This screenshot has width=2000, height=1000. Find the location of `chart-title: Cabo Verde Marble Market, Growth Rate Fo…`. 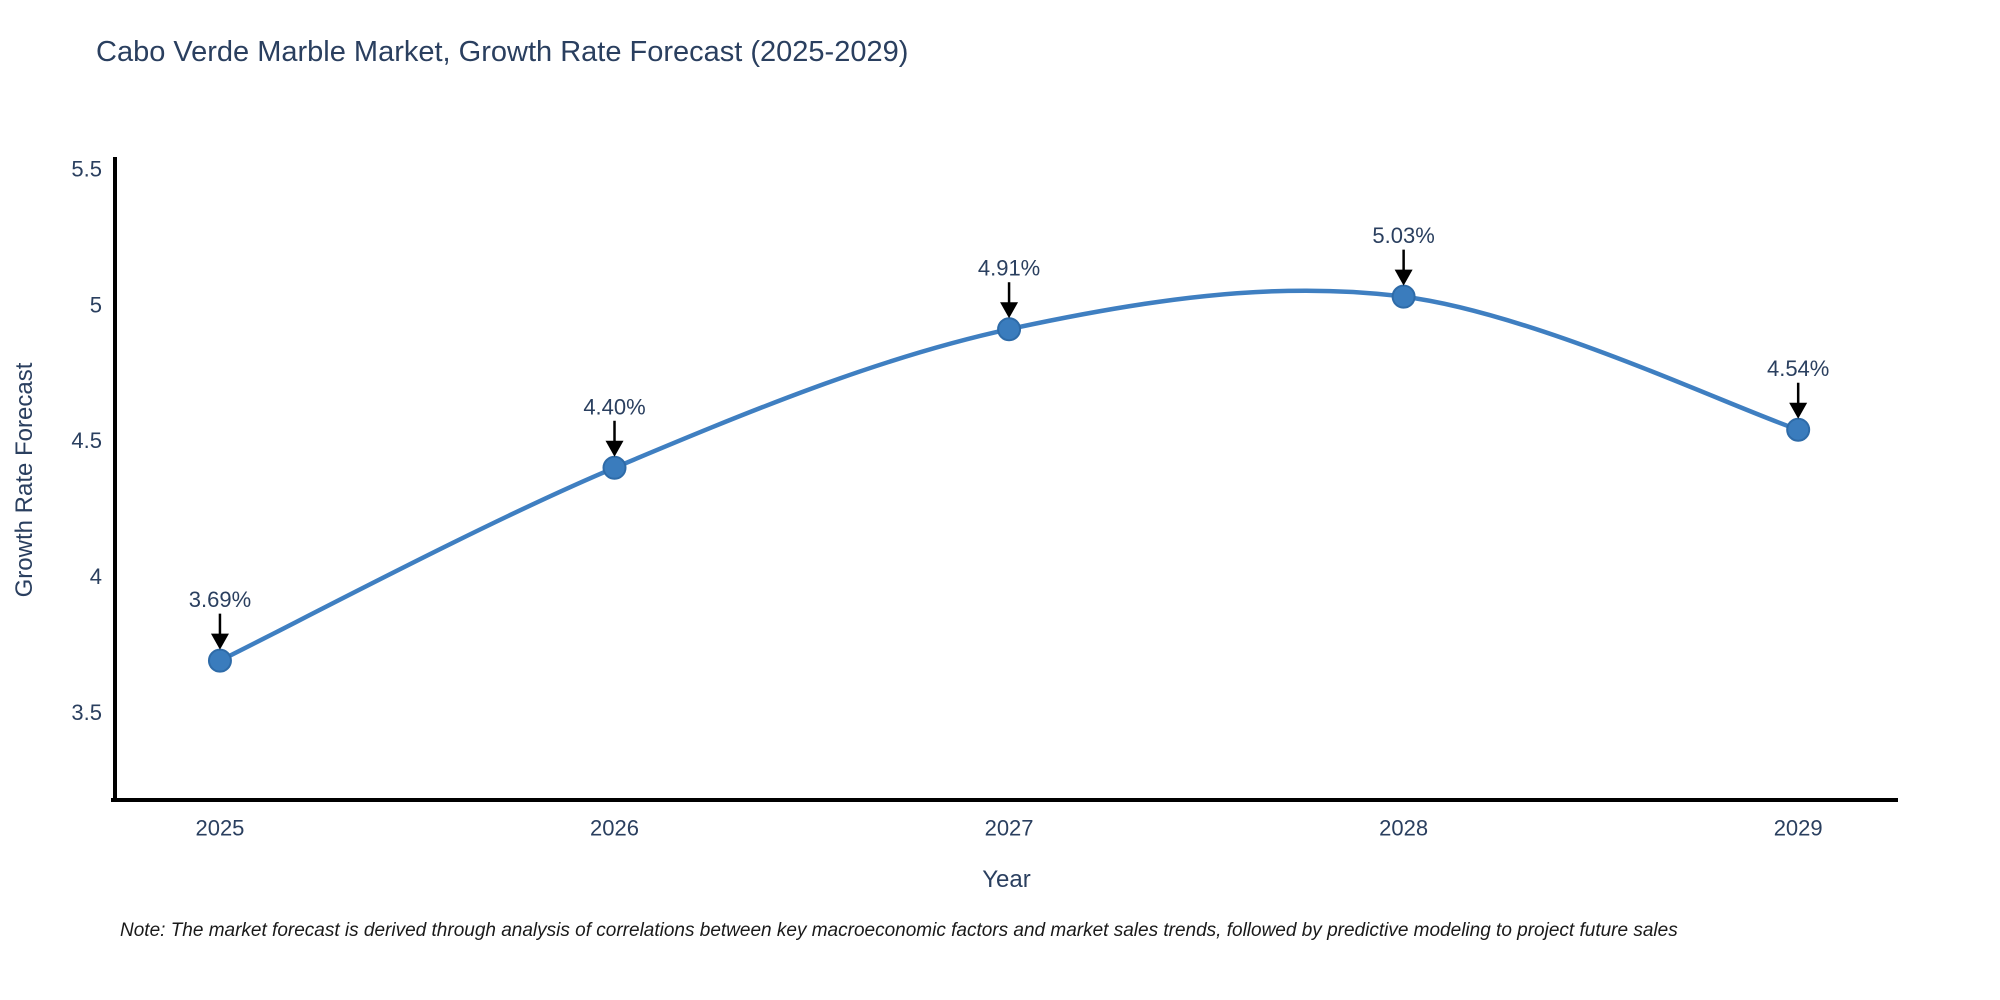

chart-title: Cabo Verde Marble Market, Growth Rate Fo… is located at coordinates (502, 52).